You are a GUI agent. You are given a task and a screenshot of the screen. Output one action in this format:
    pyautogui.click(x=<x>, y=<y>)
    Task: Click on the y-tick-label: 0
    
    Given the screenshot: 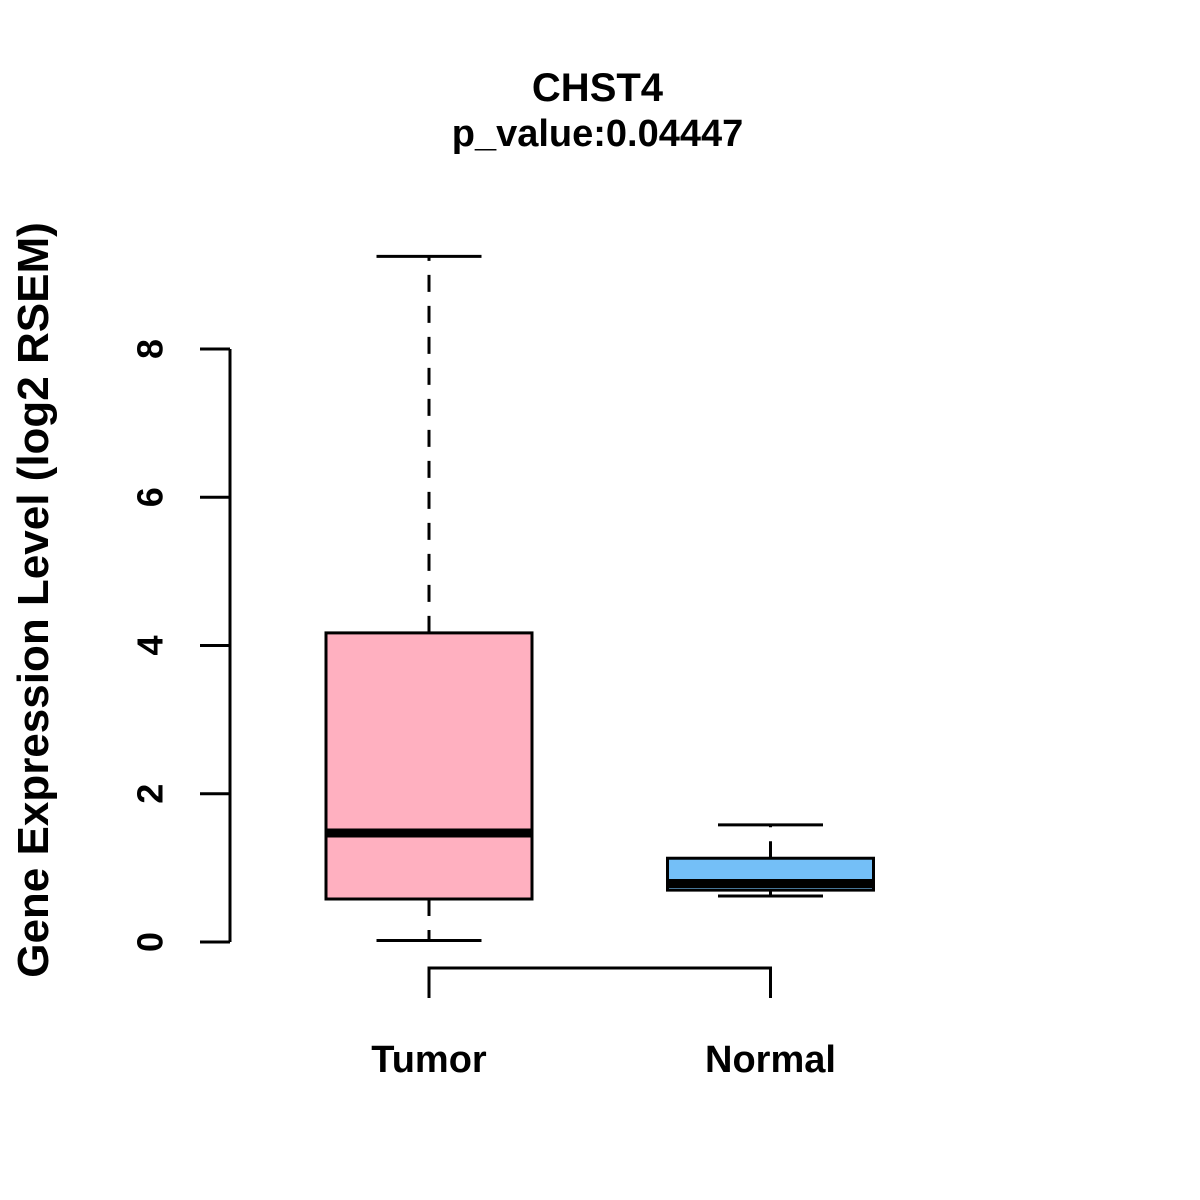 What is the action you would take?
    pyautogui.click(x=150, y=942)
    